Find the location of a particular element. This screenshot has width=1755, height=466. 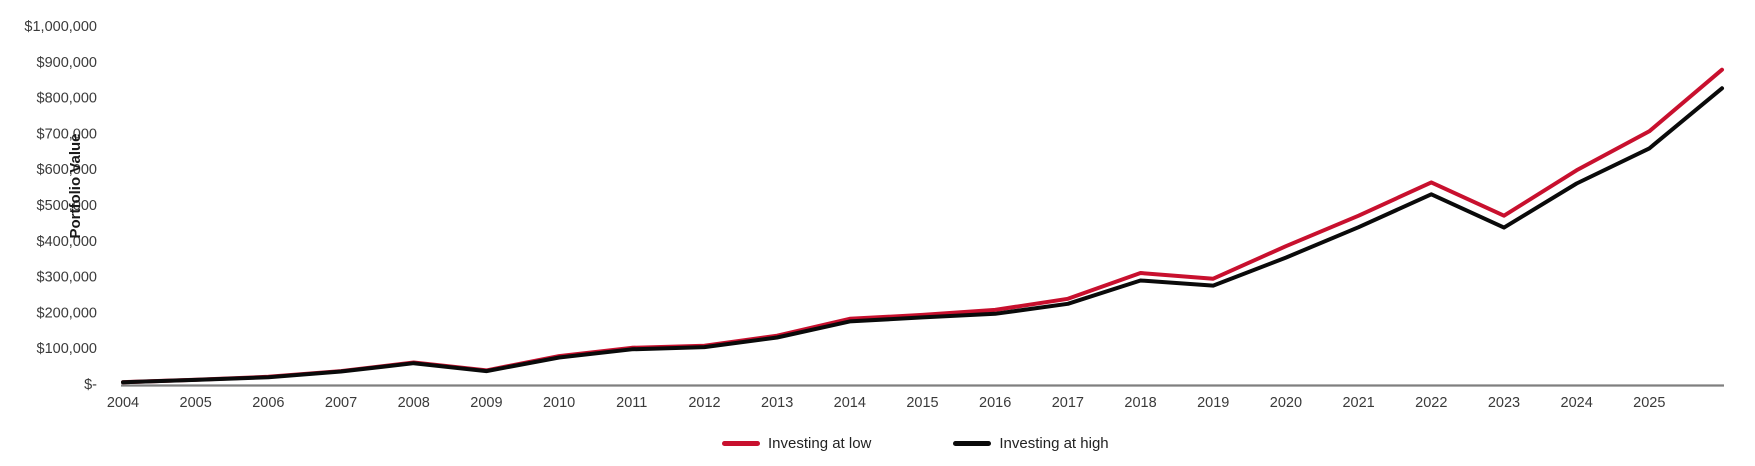

x-axis-label: 2006 is located at coordinates (268, 403).